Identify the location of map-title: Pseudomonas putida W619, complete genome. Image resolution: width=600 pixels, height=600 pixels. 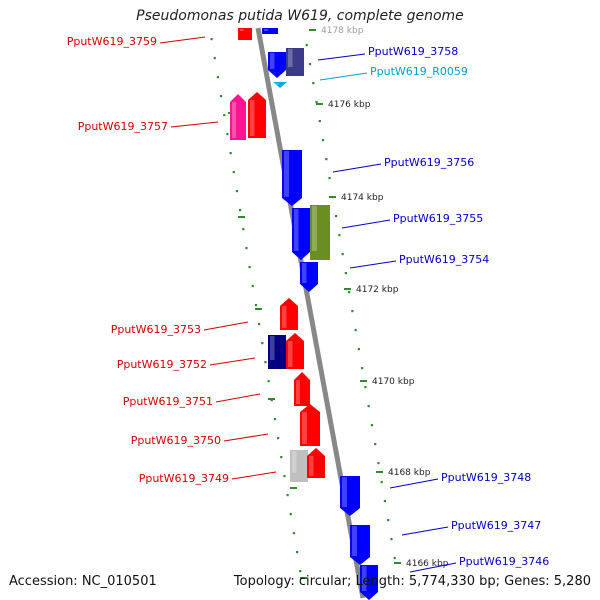
(300, 16).